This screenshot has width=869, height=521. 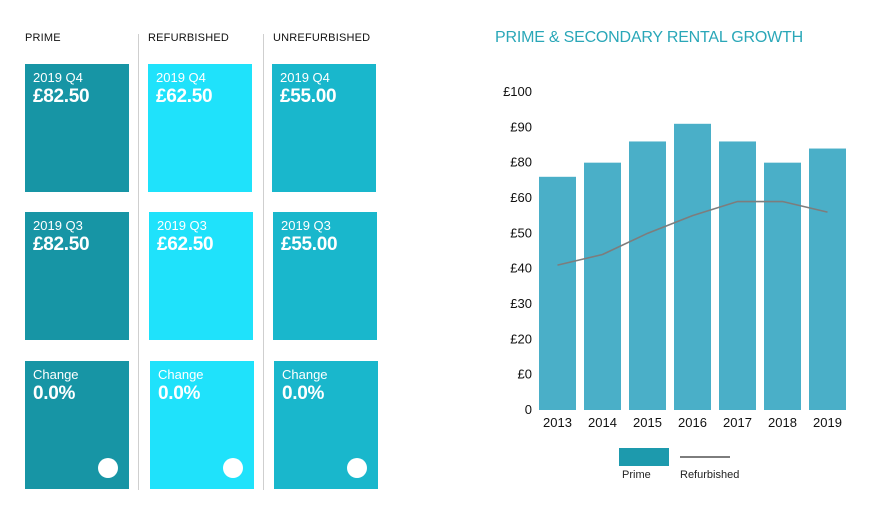 I want to click on legend-refurbished-label: Refurbished, so click(x=710, y=475).